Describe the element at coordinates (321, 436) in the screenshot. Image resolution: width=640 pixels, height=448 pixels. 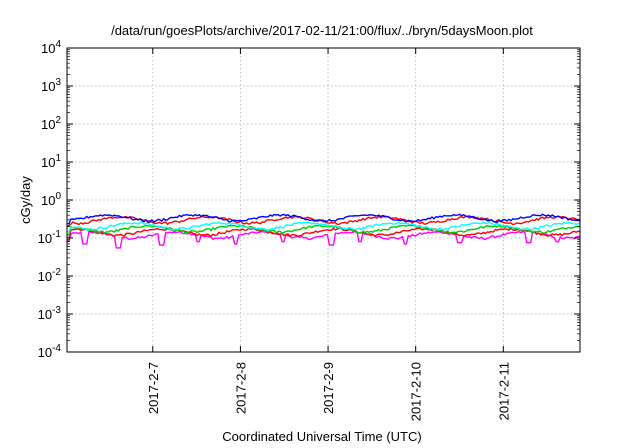
I see `x-axis-label: Coordinated Universal Time (UTC)` at that location.